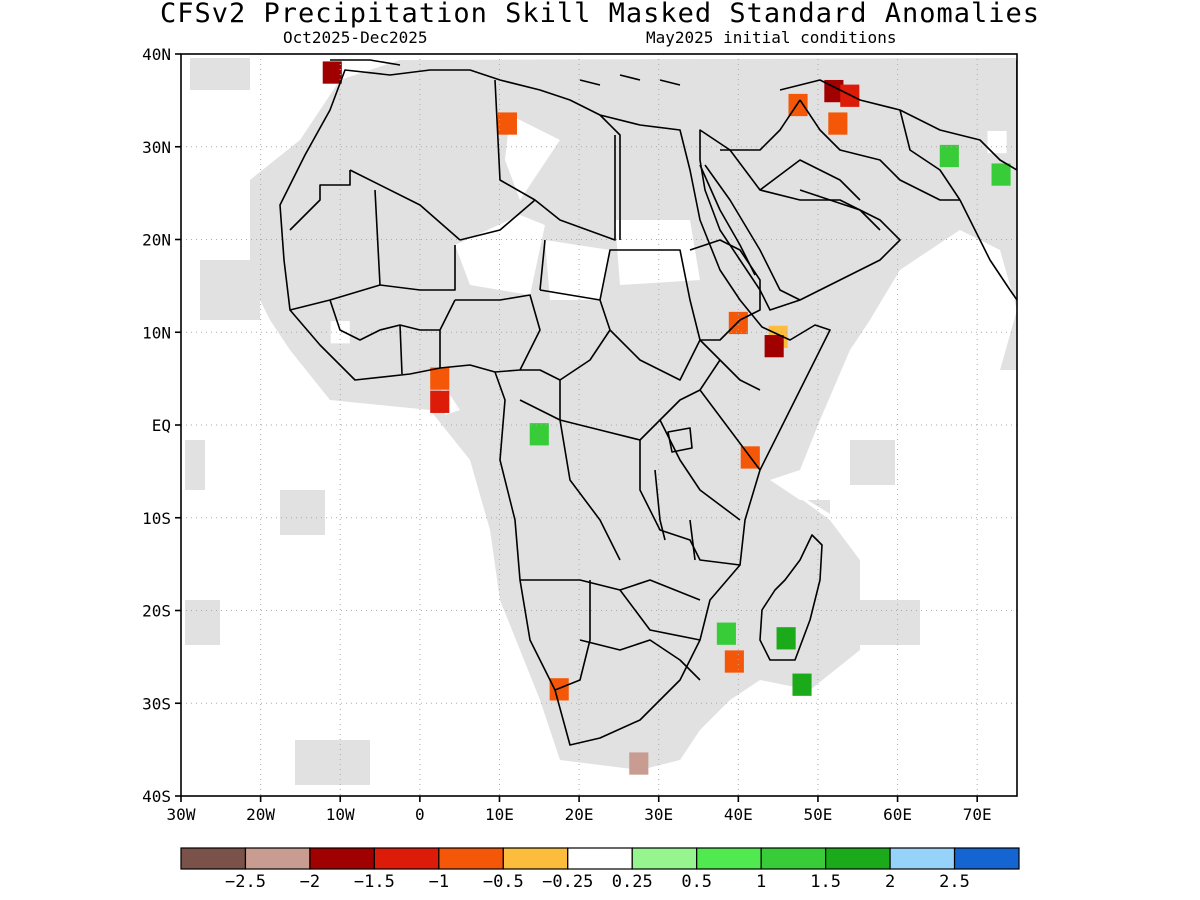 The height and width of the screenshot is (900, 1200). I want to click on mediterranean-islands, so click(630, 80).